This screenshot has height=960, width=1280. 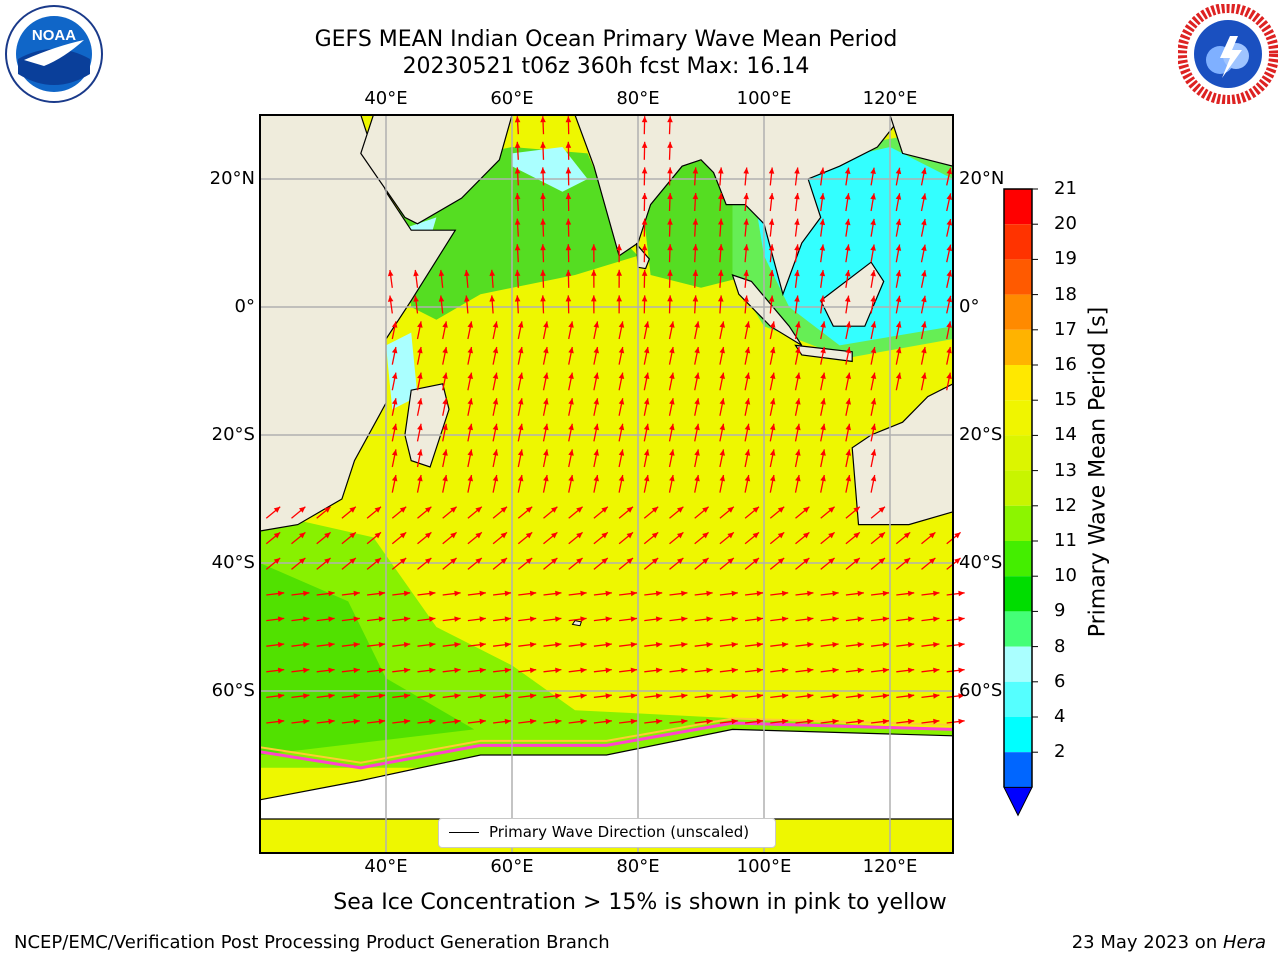 What do you see at coordinates (232, 178) in the screenshot?
I see `axis-tick-label: 20°N` at bounding box center [232, 178].